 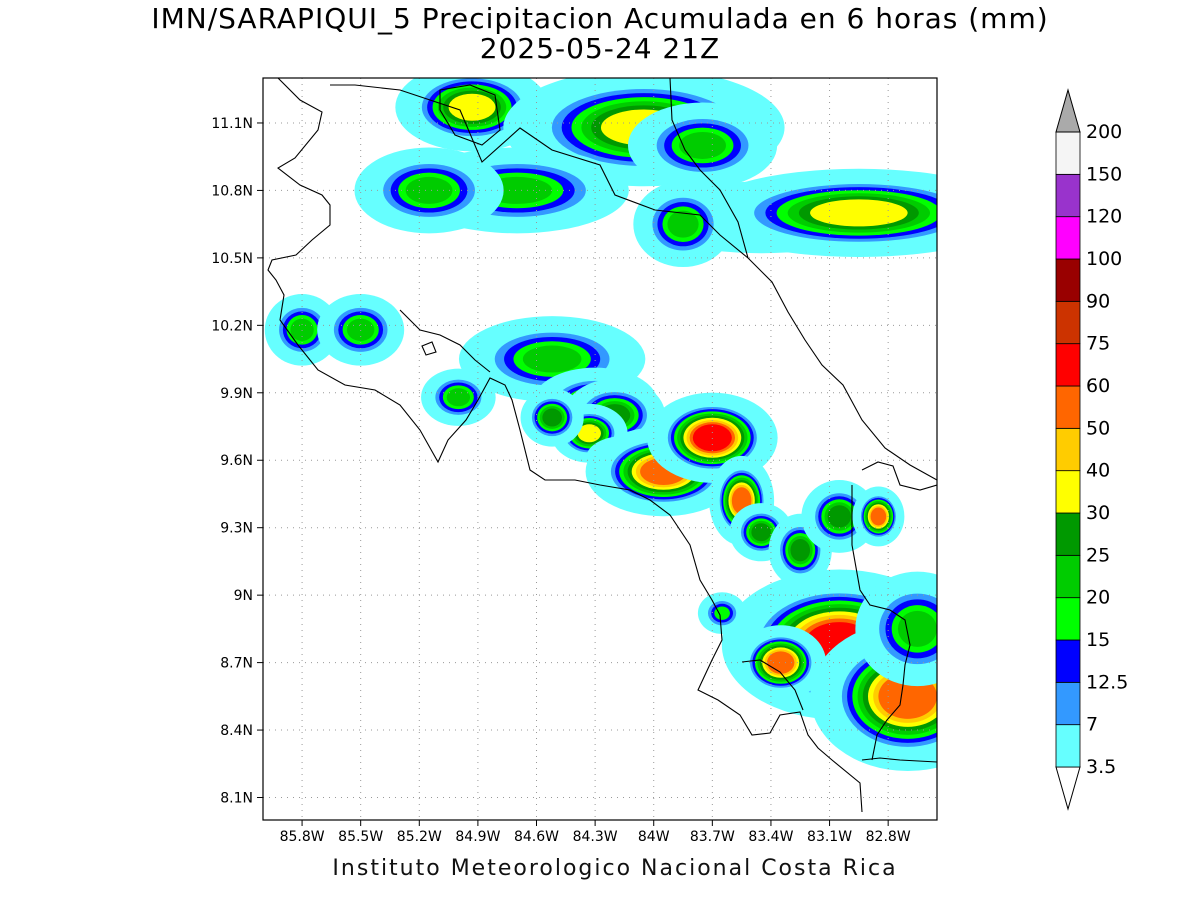 I want to click on colorbar-max-arrow, so click(x=1068, y=110).